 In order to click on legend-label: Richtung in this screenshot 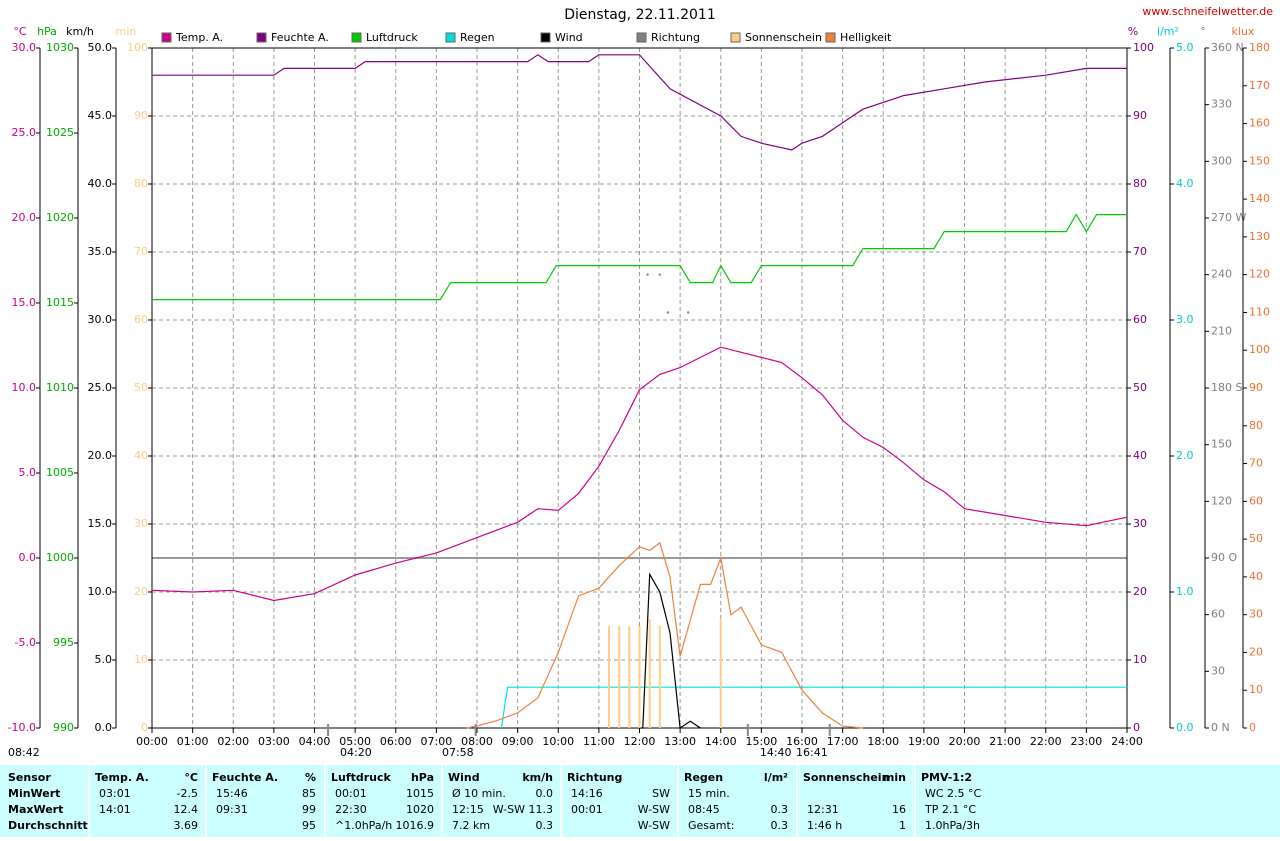, I will do `click(675, 37)`.